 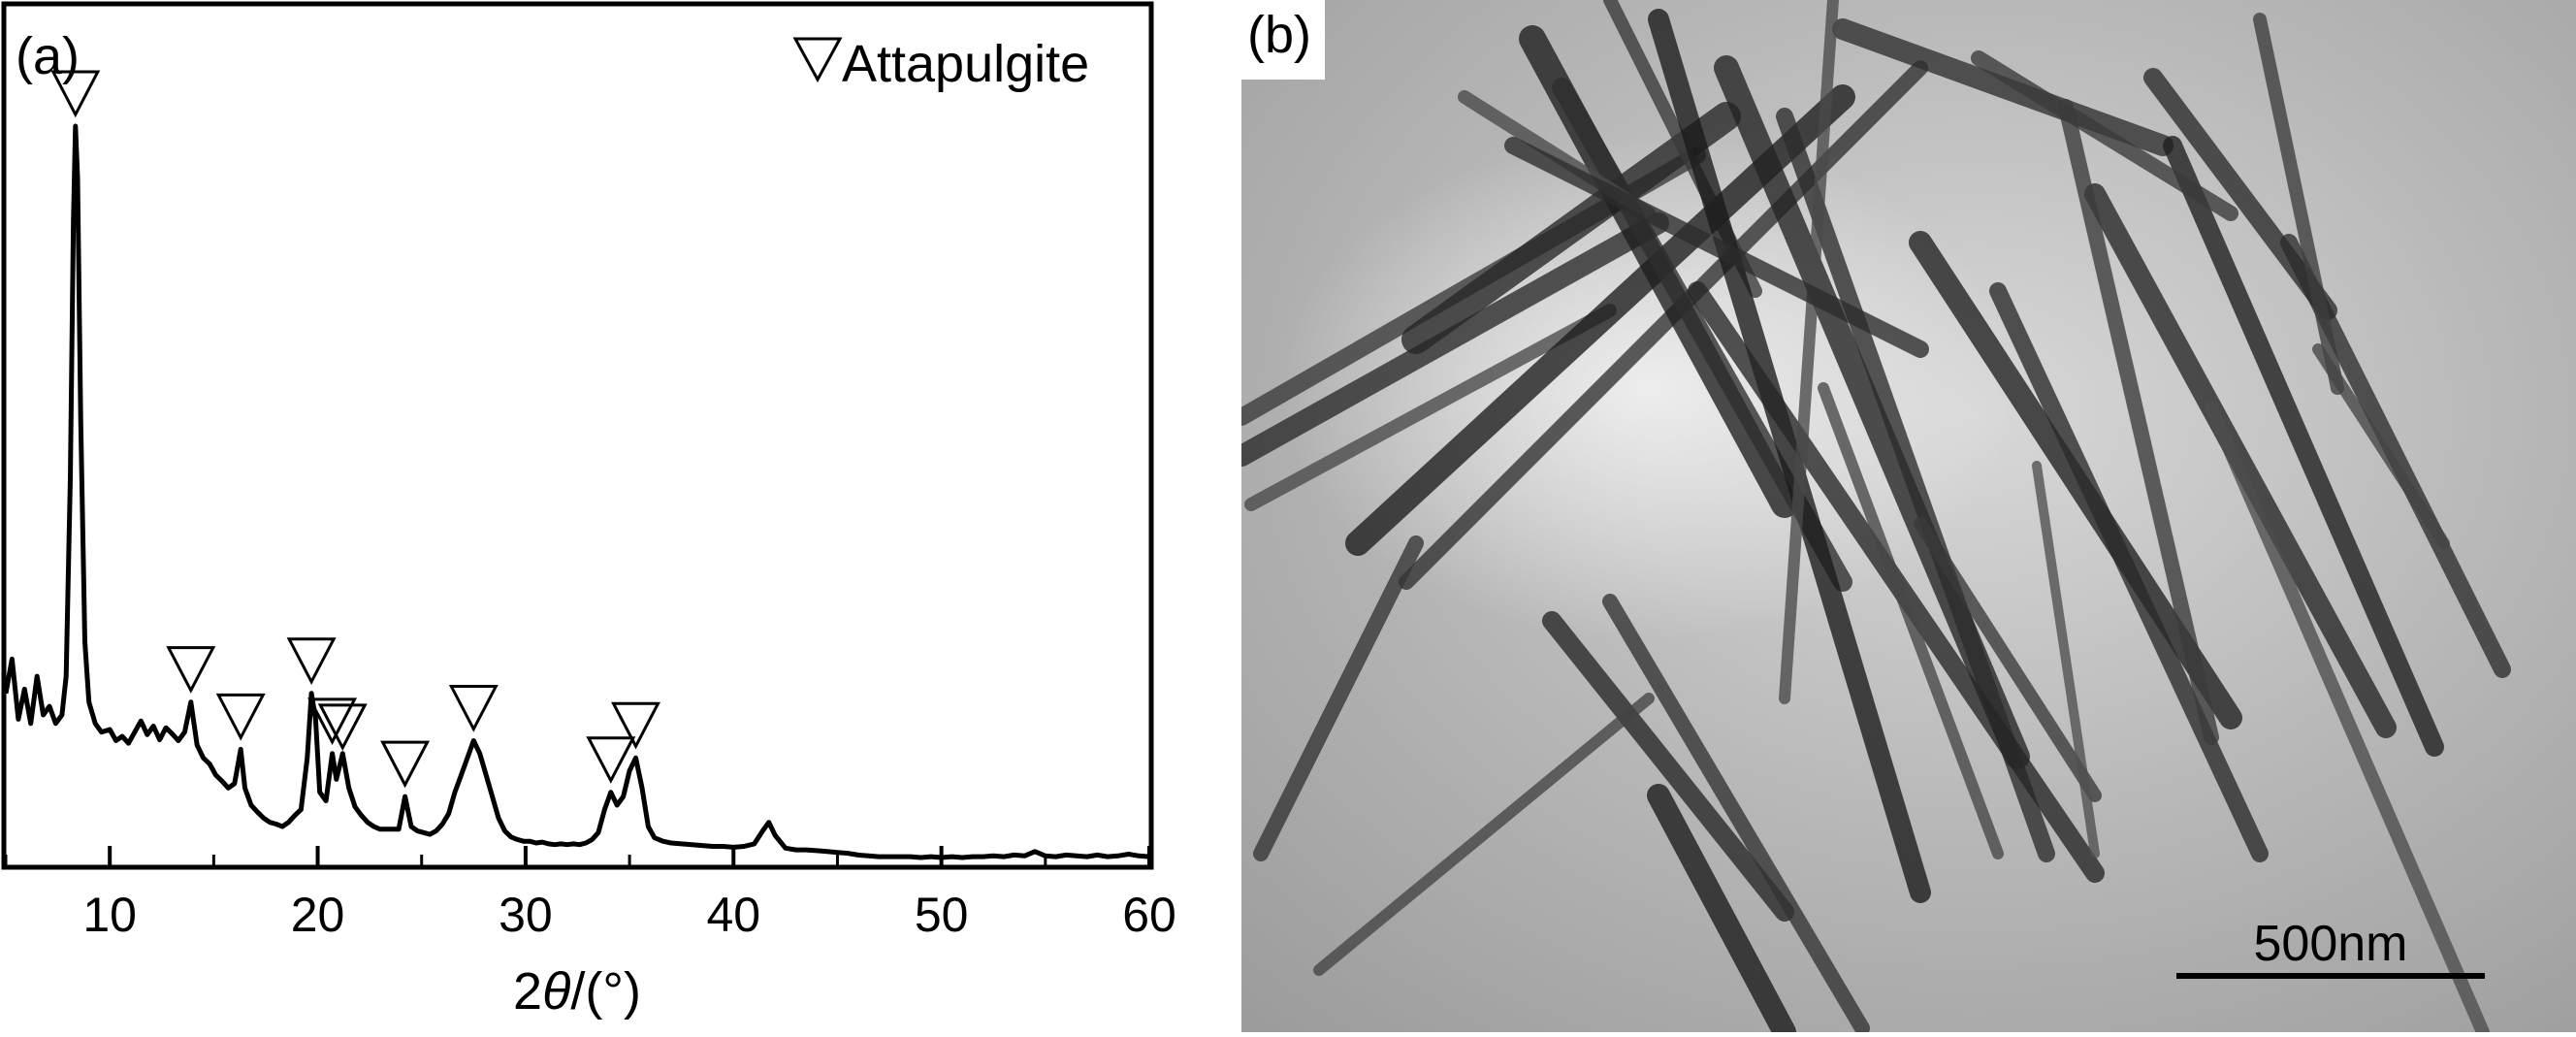 What do you see at coordinates (109, 915) in the screenshot?
I see `x-tick-label-10: 10` at bounding box center [109, 915].